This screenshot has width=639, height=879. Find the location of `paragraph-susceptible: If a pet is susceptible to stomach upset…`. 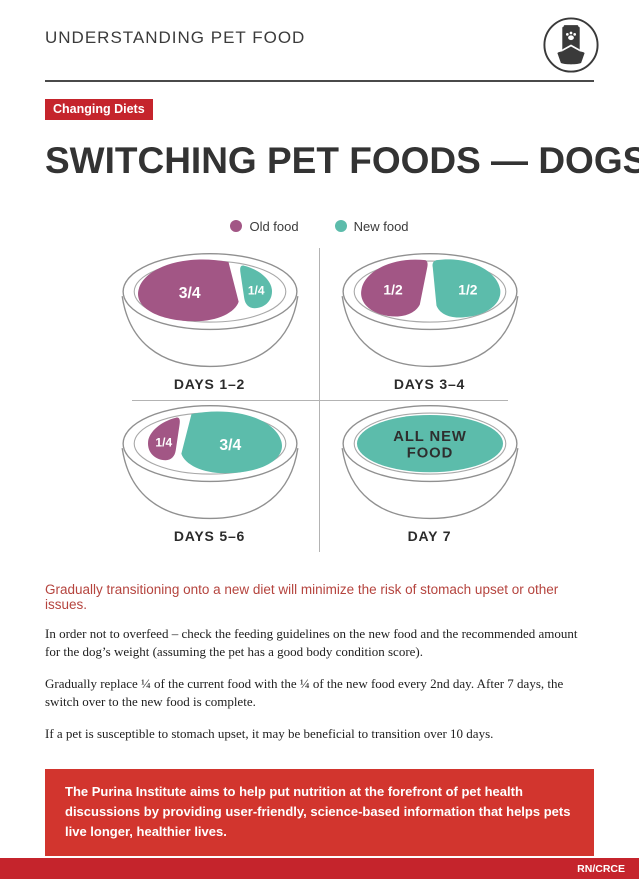

paragraph-susceptible: If a pet is susceptible to stomach upset… is located at coordinates (269, 733).